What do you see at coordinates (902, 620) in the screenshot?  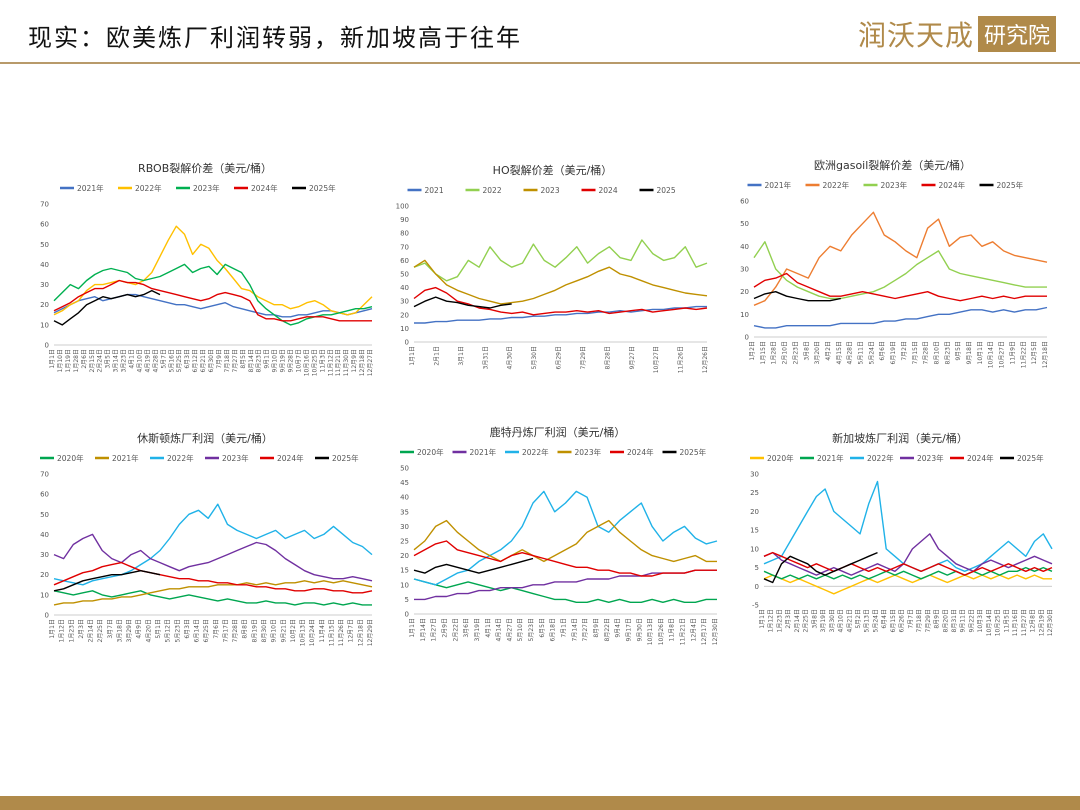 I see `x-tick-label: 6月26日` at bounding box center [902, 620].